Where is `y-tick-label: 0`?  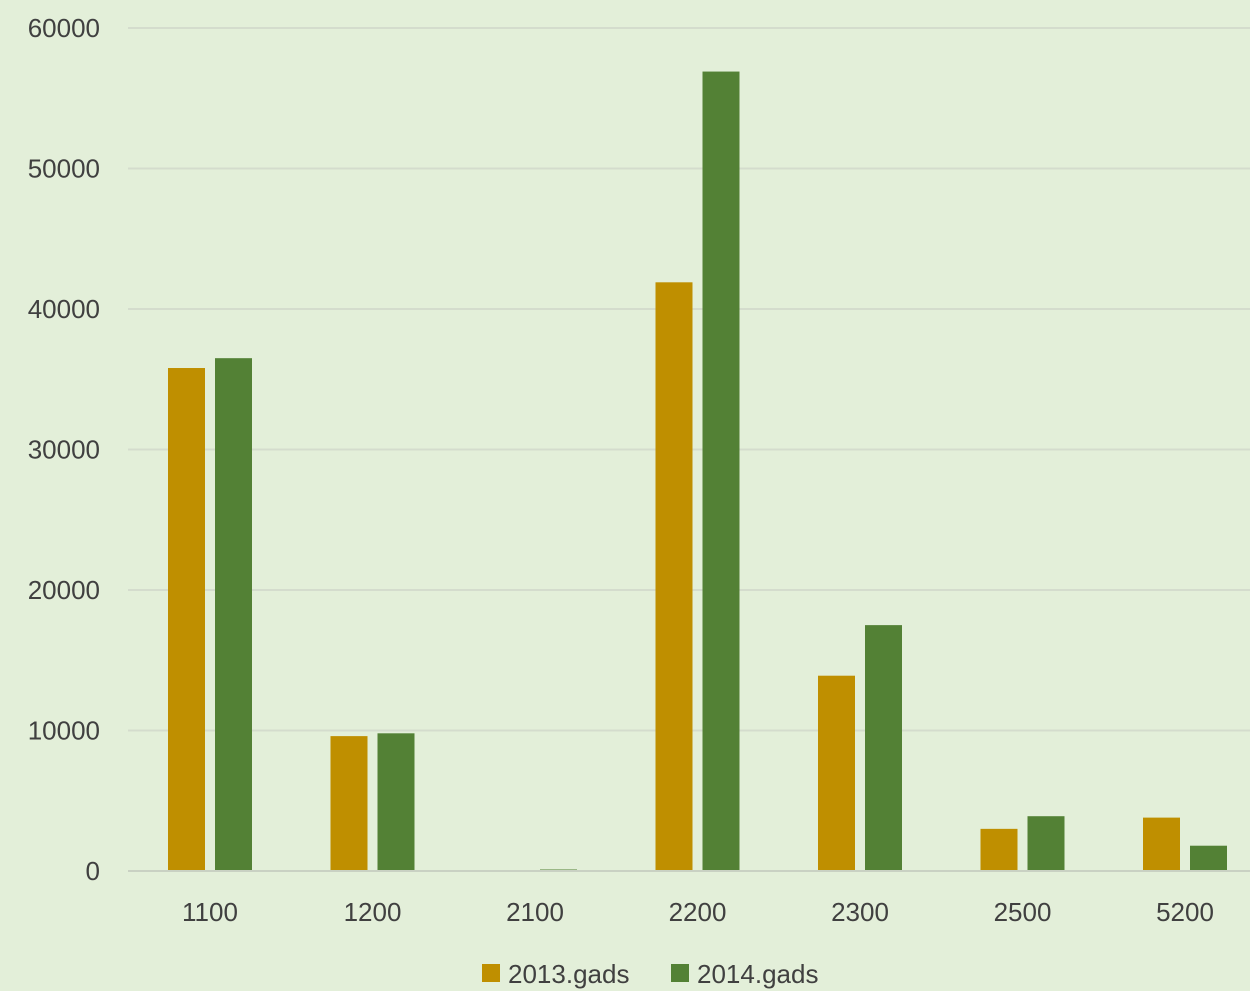 y-tick-label: 0 is located at coordinates (93, 871).